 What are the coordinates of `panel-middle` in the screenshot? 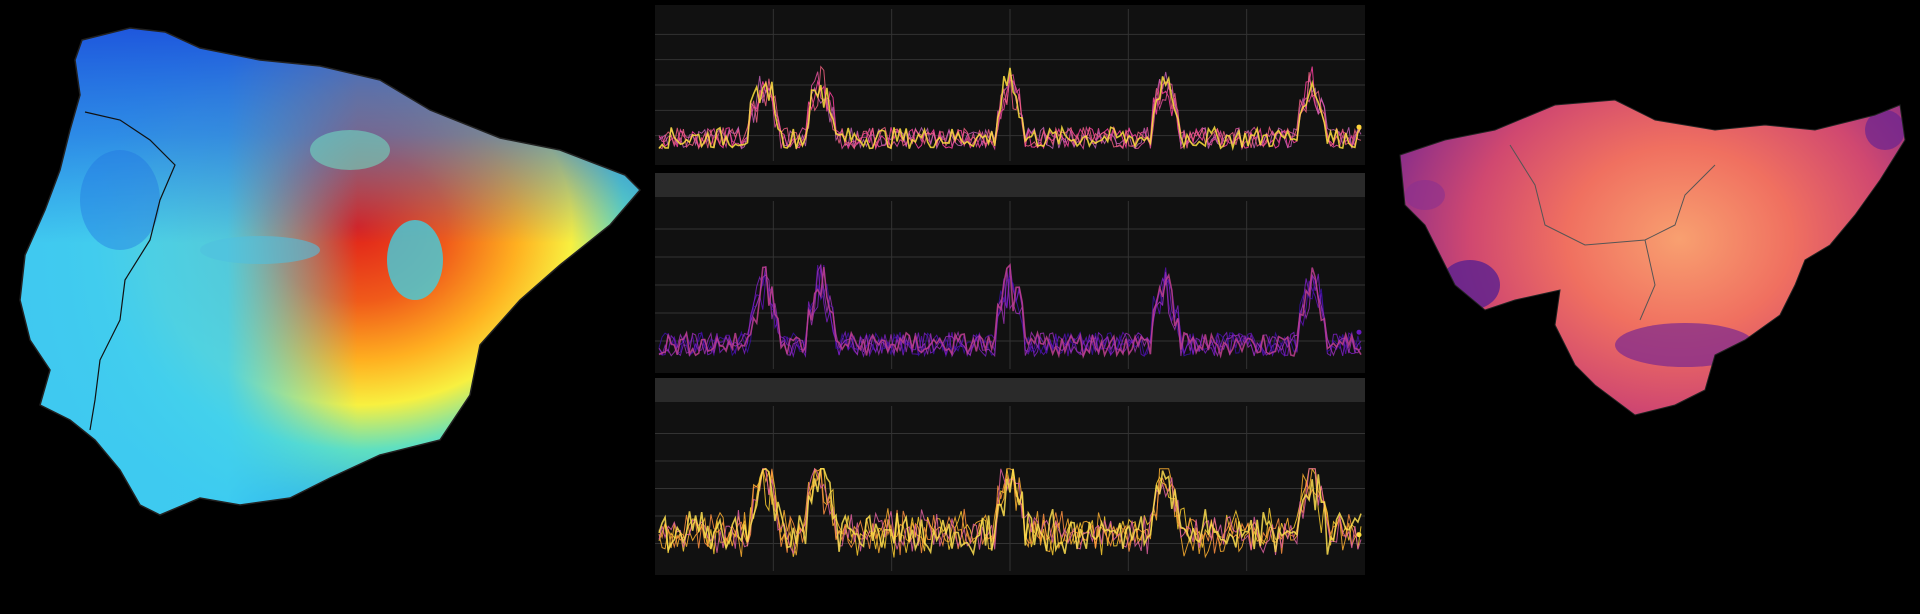 It's located at (1010, 273).